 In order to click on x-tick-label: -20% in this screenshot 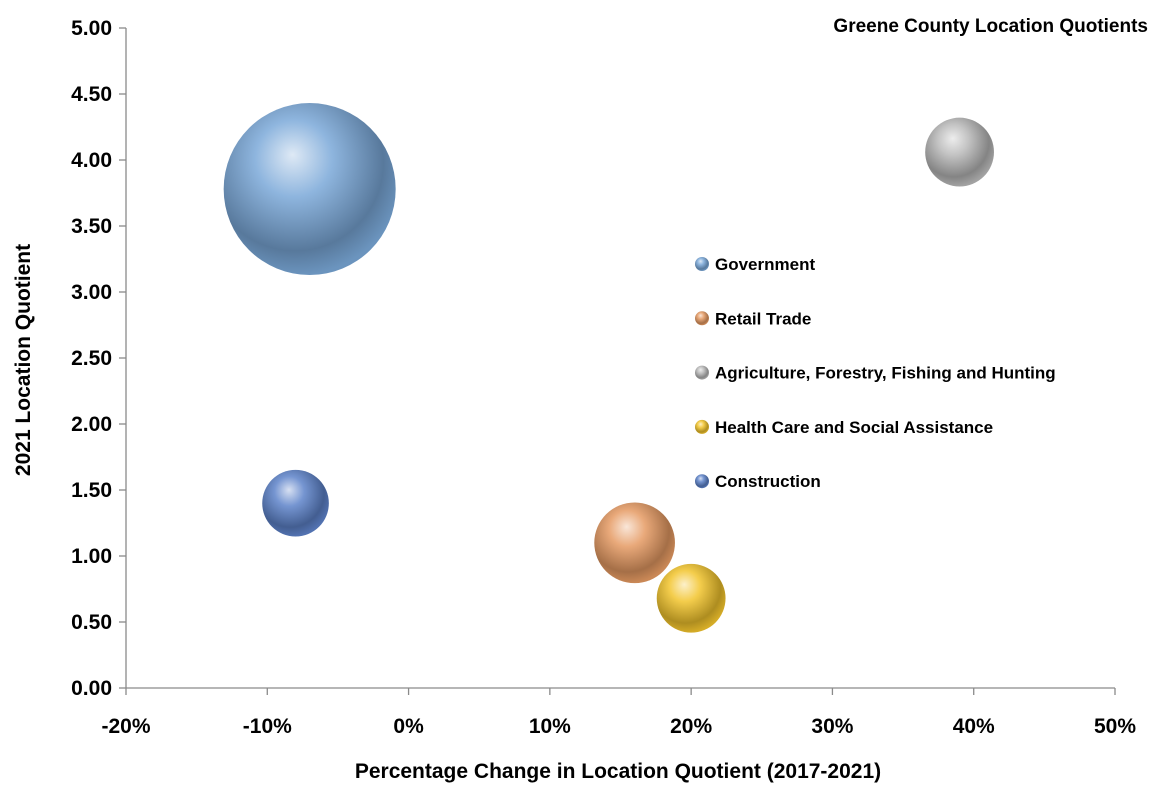, I will do `click(125, 726)`.